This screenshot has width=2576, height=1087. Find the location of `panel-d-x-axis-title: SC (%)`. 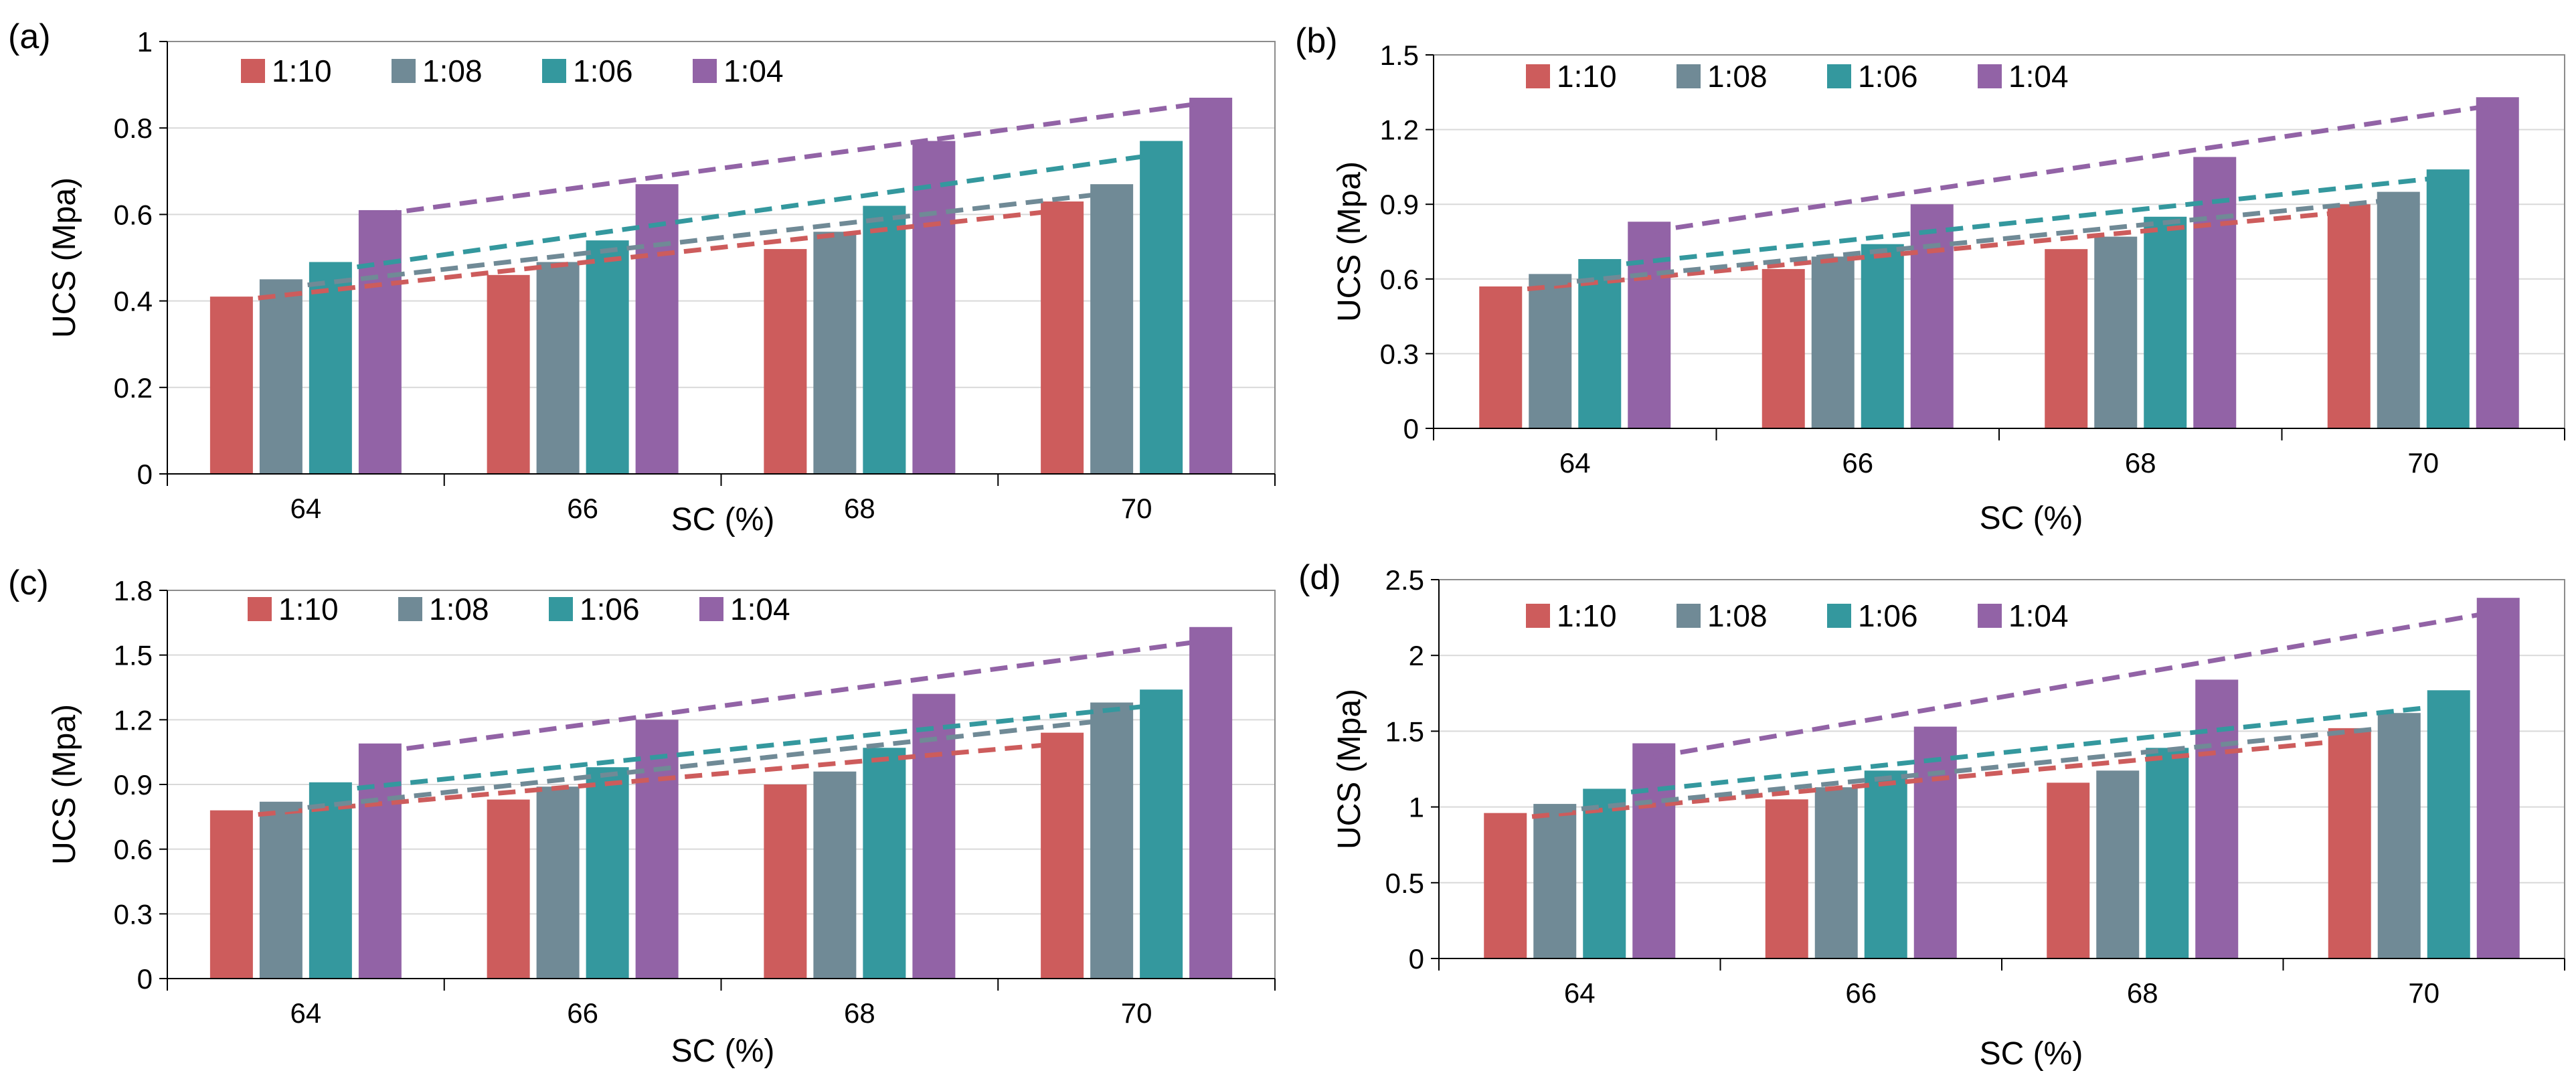

panel-d-x-axis-title: SC (%) is located at coordinates (2031, 1054).